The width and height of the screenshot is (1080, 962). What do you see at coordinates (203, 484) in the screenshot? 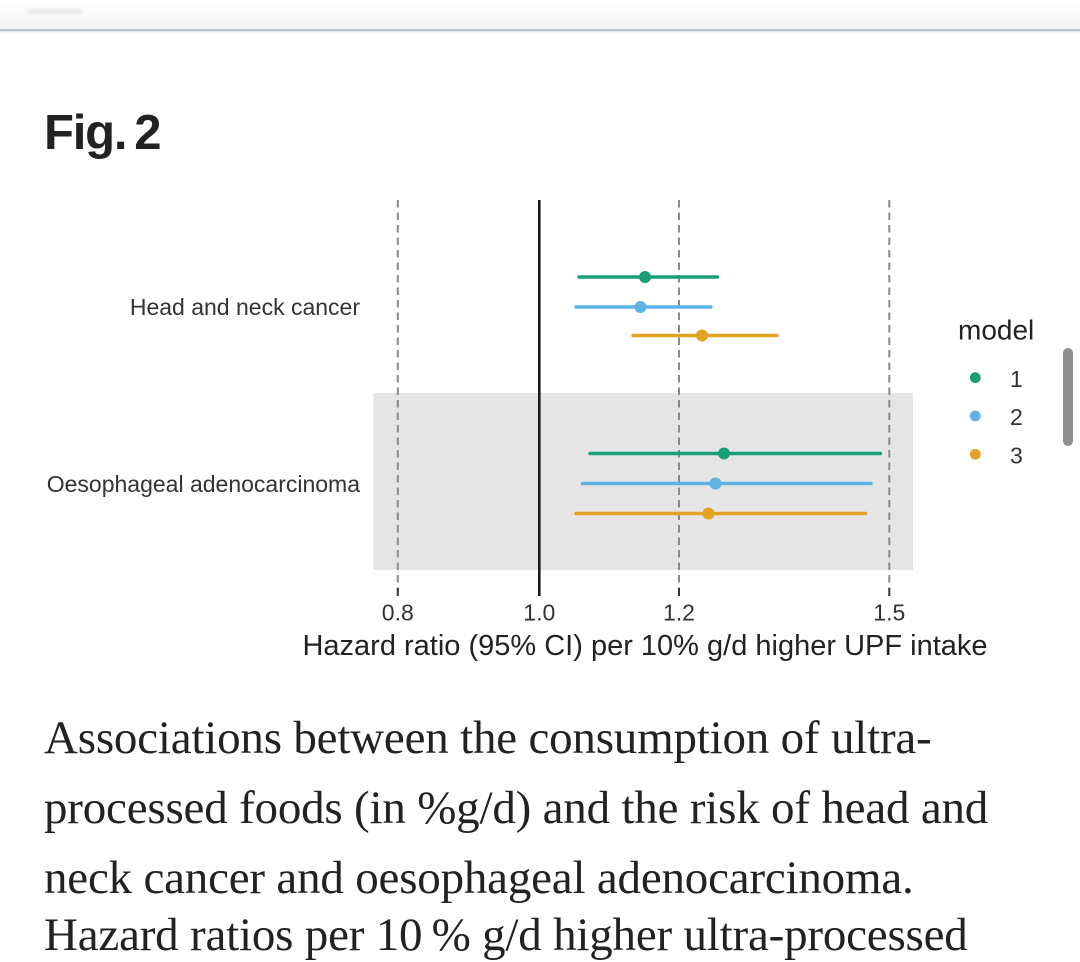
I see `svg-text: Oesophageal adenocarcinoma` at bounding box center [203, 484].